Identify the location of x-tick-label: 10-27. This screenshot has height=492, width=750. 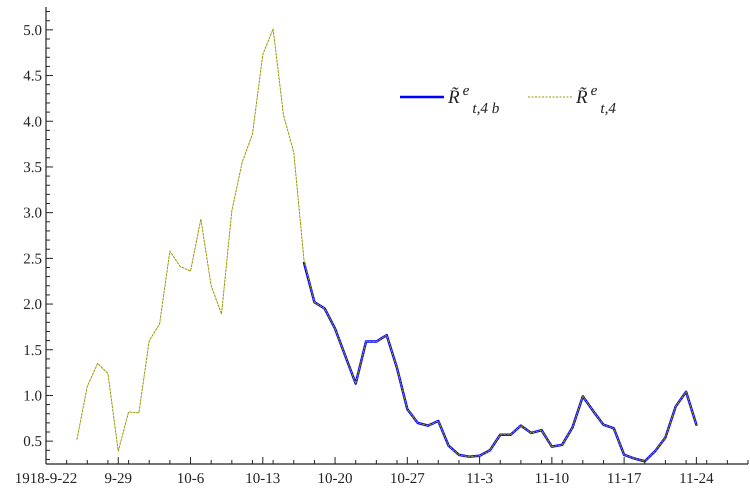
(408, 479).